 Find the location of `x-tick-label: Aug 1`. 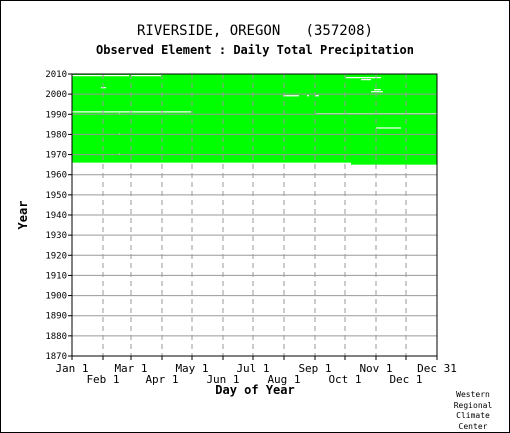

x-tick-label: Aug 1 is located at coordinates (283, 379).